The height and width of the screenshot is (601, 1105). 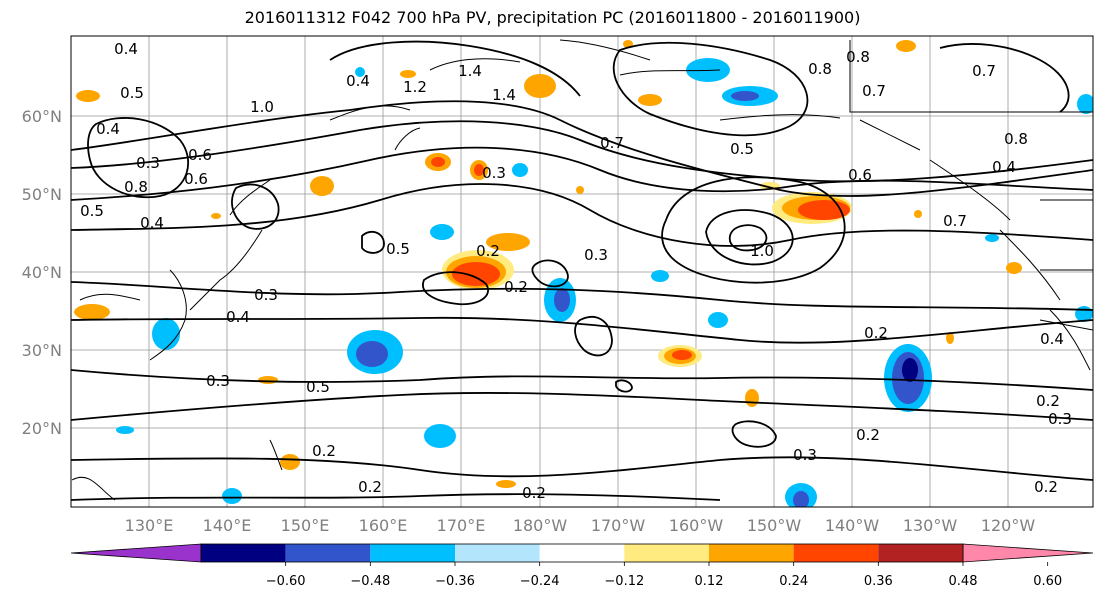 I want to click on lat-tick-label: 60°N, so click(x=42, y=116).